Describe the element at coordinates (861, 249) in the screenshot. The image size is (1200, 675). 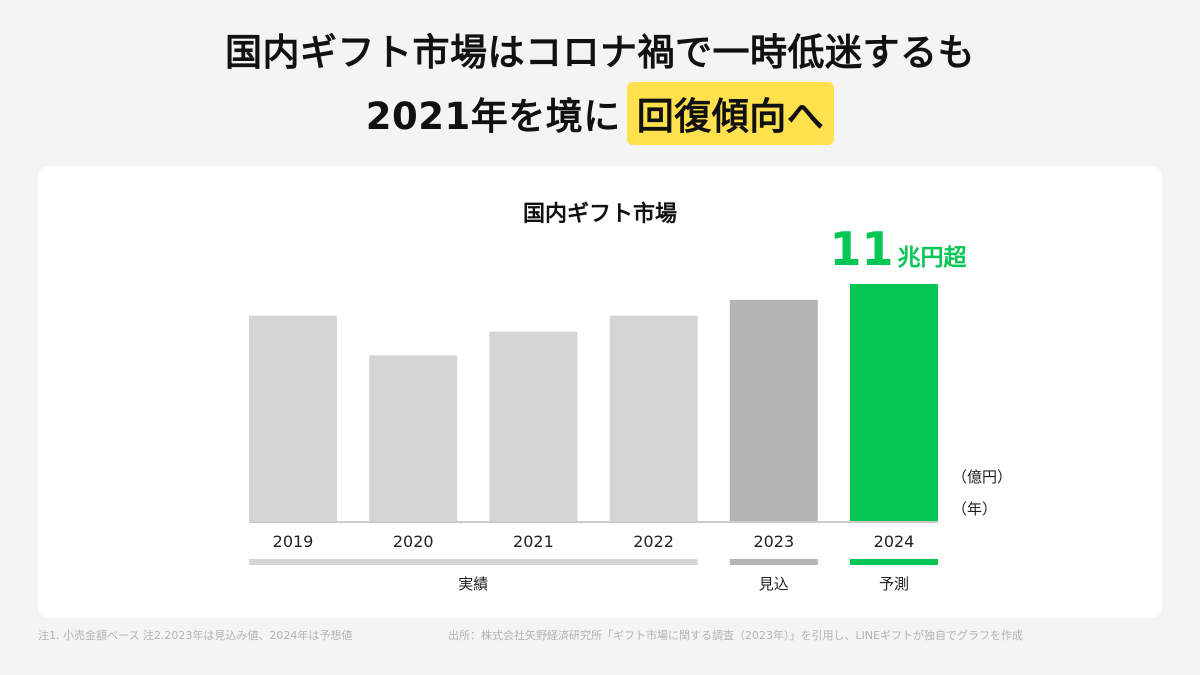
I see `callout-number: 11` at that location.